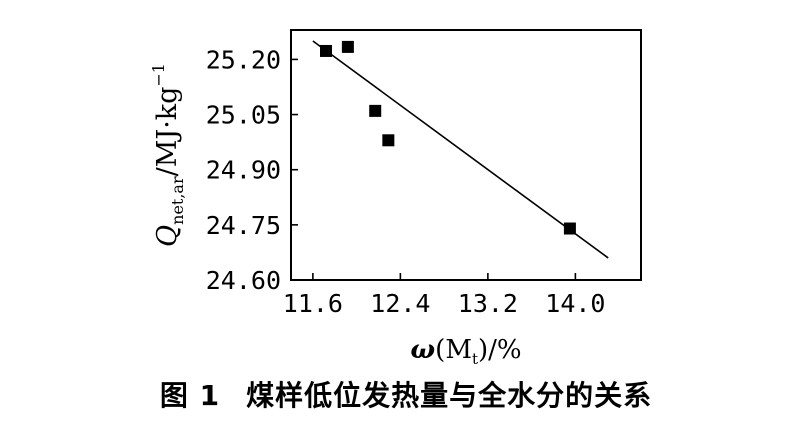 This screenshot has width=812, height=435. Describe the element at coordinates (575, 303) in the screenshot. I see `x-tick-label: 14.0` at that location.